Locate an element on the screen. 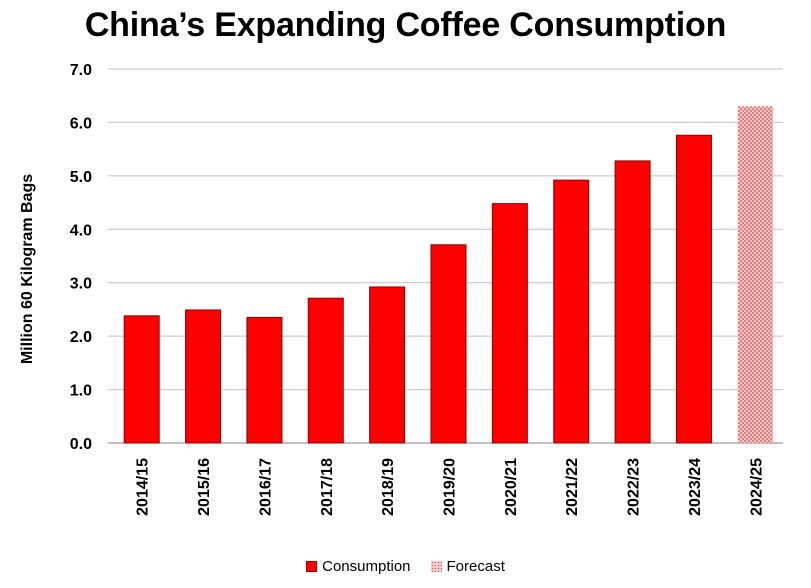 Image resolution: width=811 pixels, height=588 pixels. y-tick-label: 2.0 is located at coordinates (81, 337).